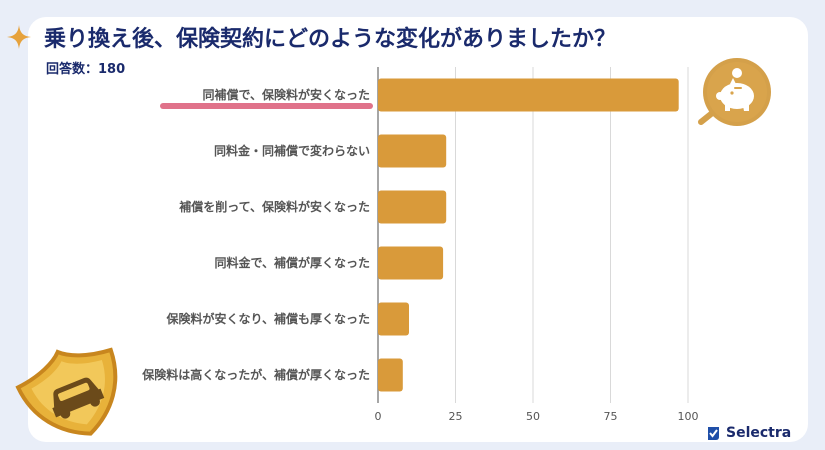 This screenshot has height=450, width=825. Describe the element at coordinates (19, 37) in the screenshot. I see `sparkle-icon` at that location.